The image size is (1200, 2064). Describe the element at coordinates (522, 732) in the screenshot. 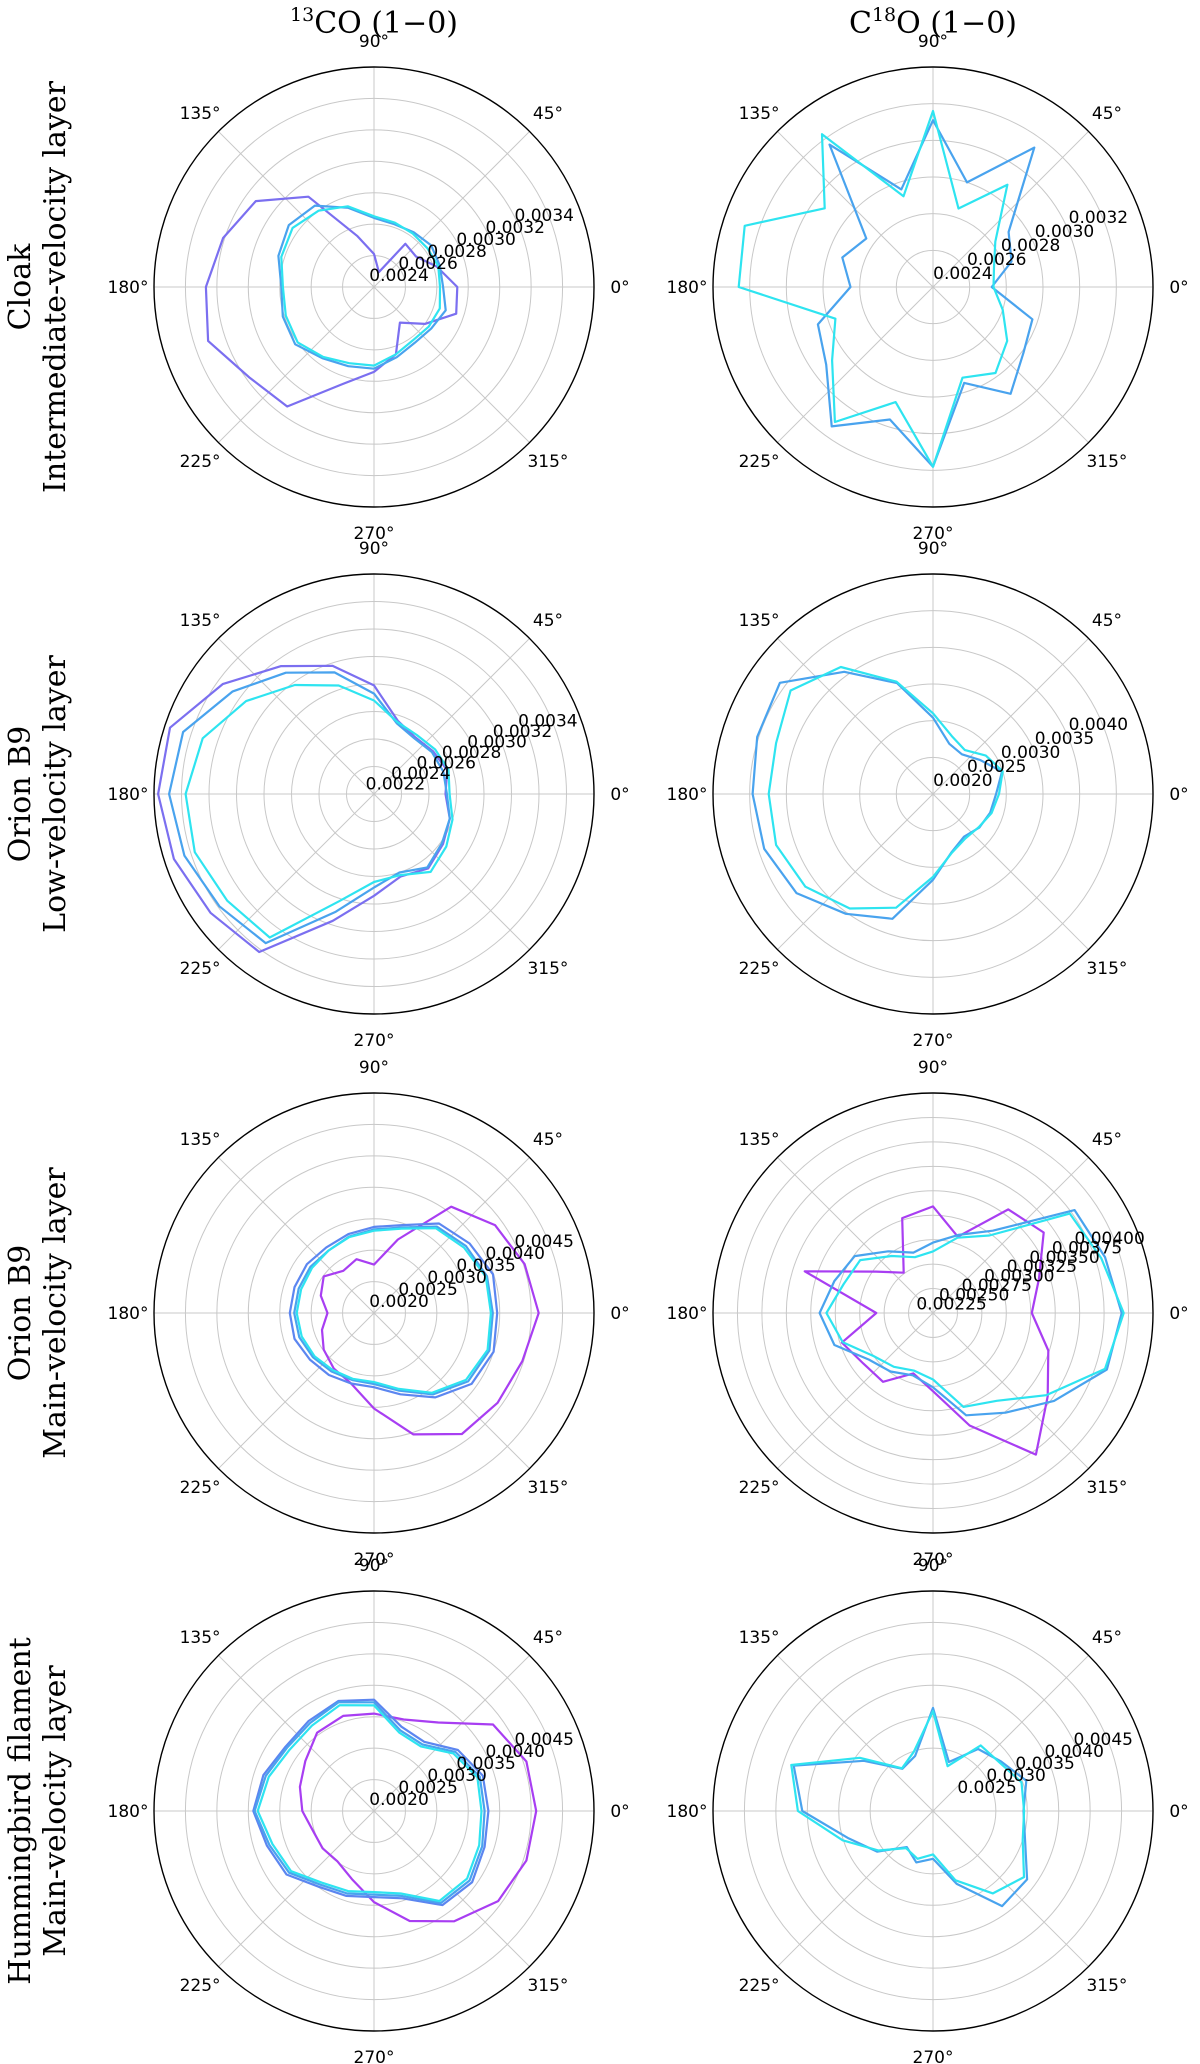

I see `radial-tick-label: 0.0032` at that location.